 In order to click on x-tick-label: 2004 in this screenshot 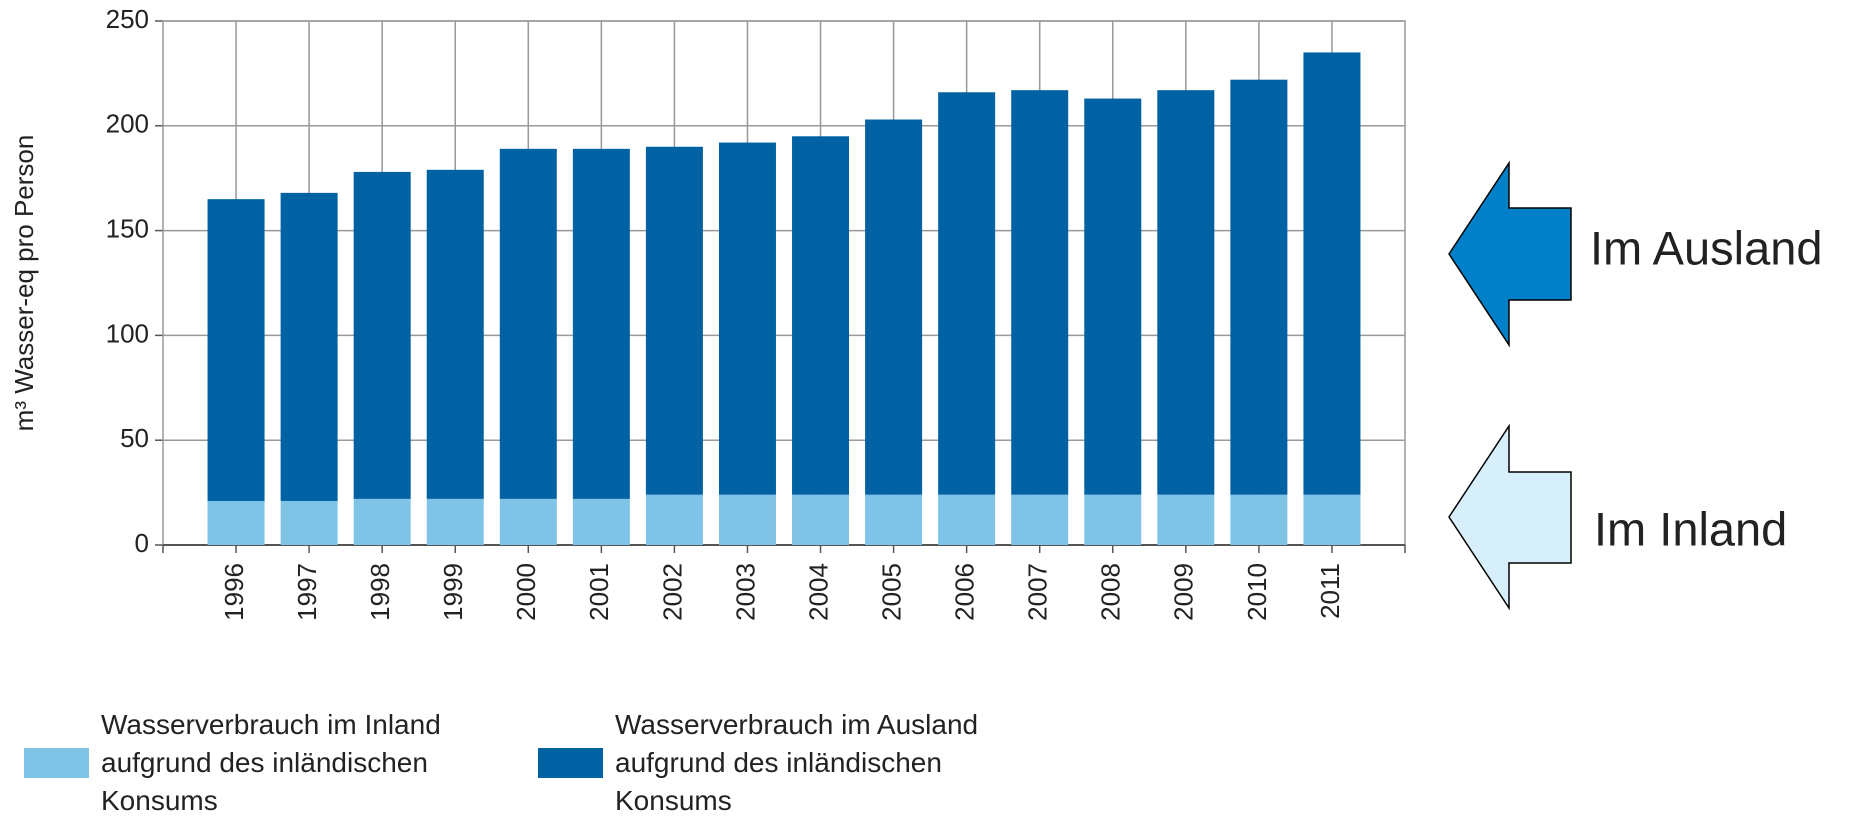, I will do `click(818, 592)`.